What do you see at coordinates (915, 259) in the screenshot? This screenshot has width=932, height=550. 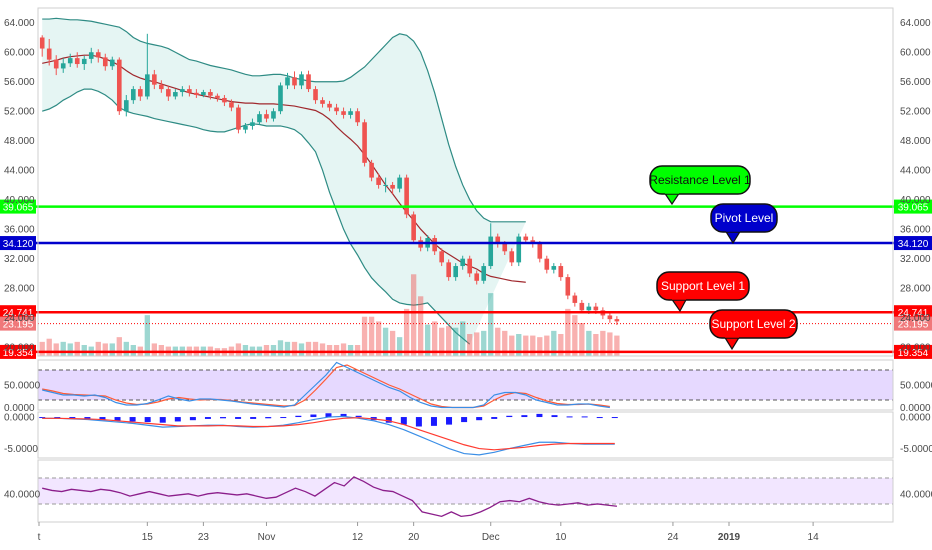 I see `y-tick-label-right: 32.000` at bounding box center [915, 259].